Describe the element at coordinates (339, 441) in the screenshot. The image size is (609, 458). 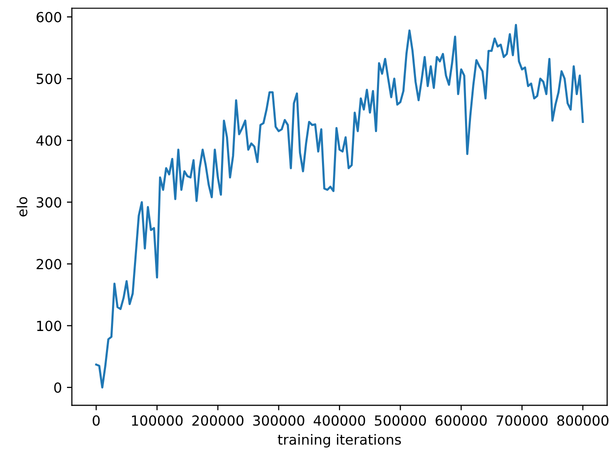
I see `x-axis-title: training iterations` at that location.